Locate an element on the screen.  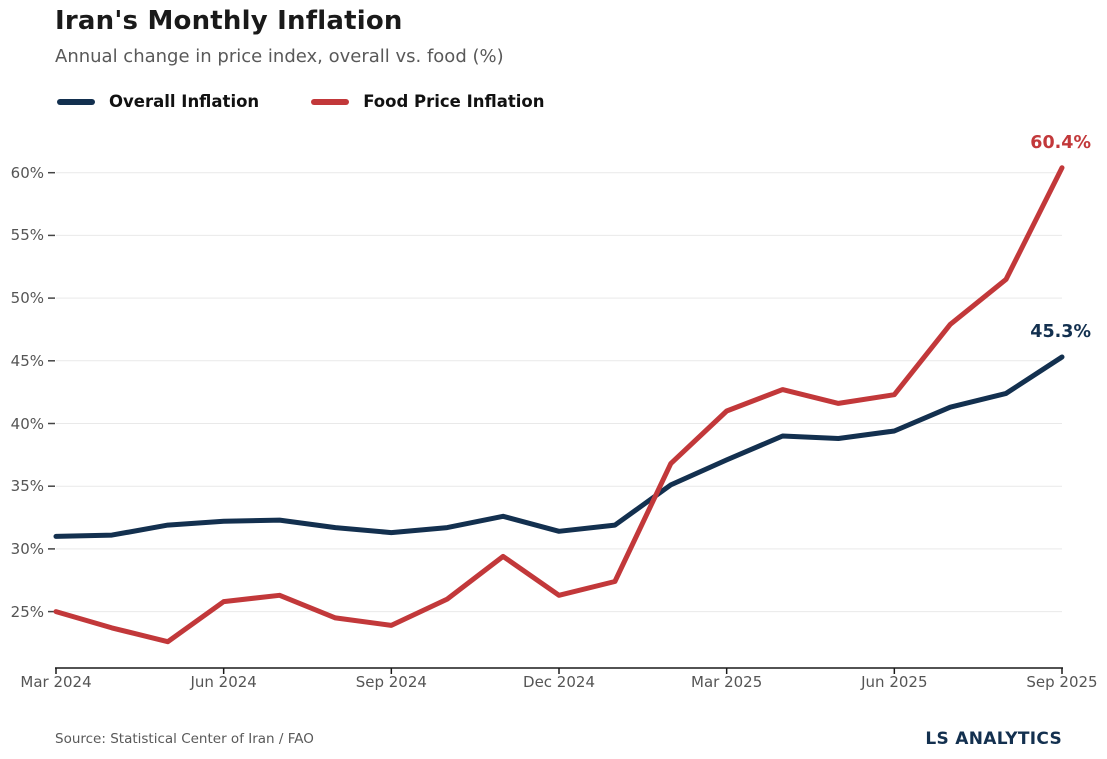
x-axis-tick-label: Jun 2025 is located at coordinates (894, 682).